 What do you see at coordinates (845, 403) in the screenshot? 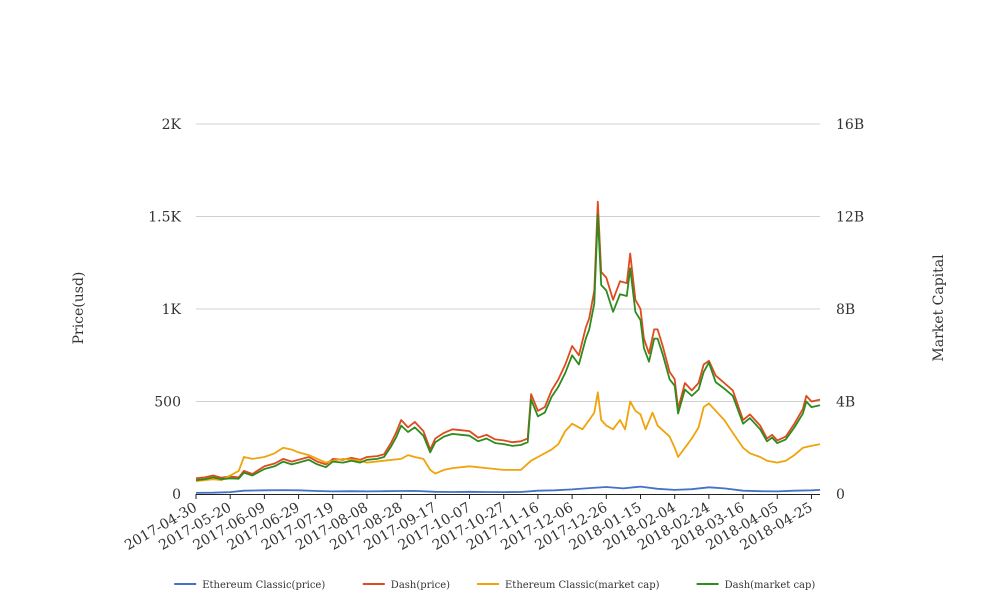
I see `right-tick-label: 4B` at bounding box center [845, 403].